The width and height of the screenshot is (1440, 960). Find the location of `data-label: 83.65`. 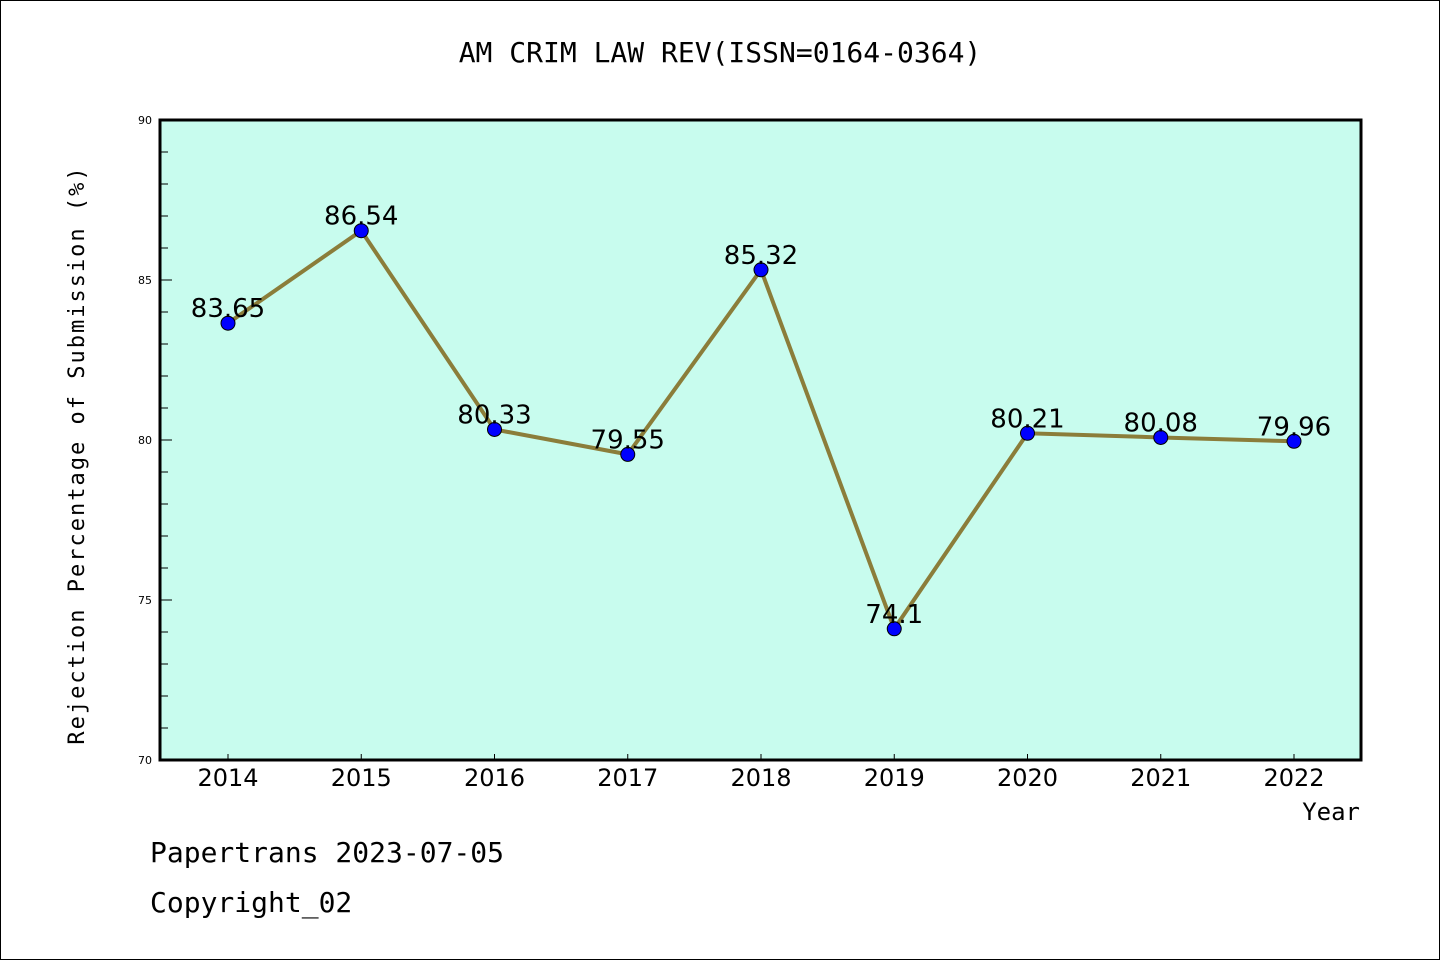

data-label: 83.65 is located at coordinates (228, 309).